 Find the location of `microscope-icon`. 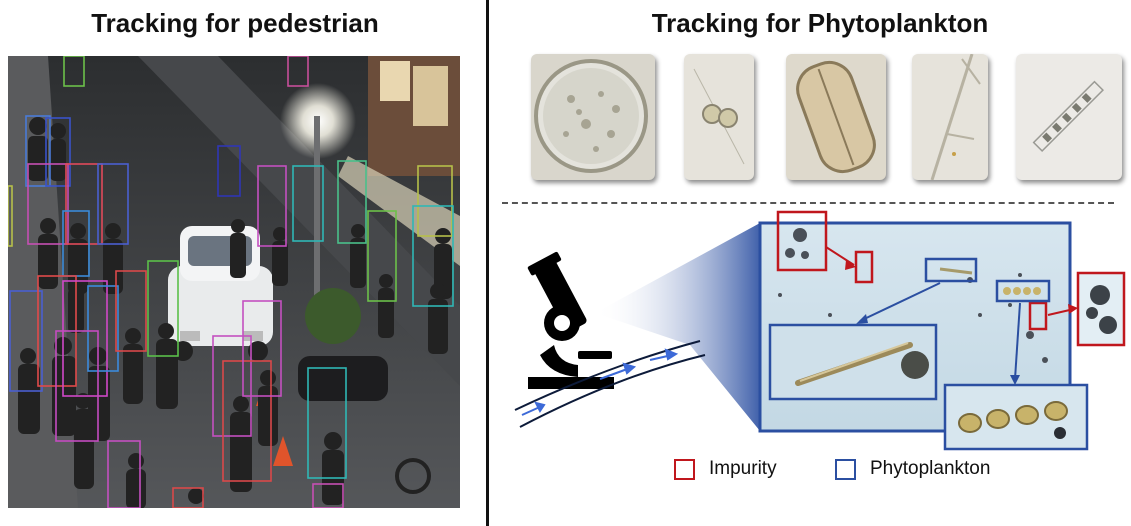

microscope-icon is located at coordinates (570, 320).